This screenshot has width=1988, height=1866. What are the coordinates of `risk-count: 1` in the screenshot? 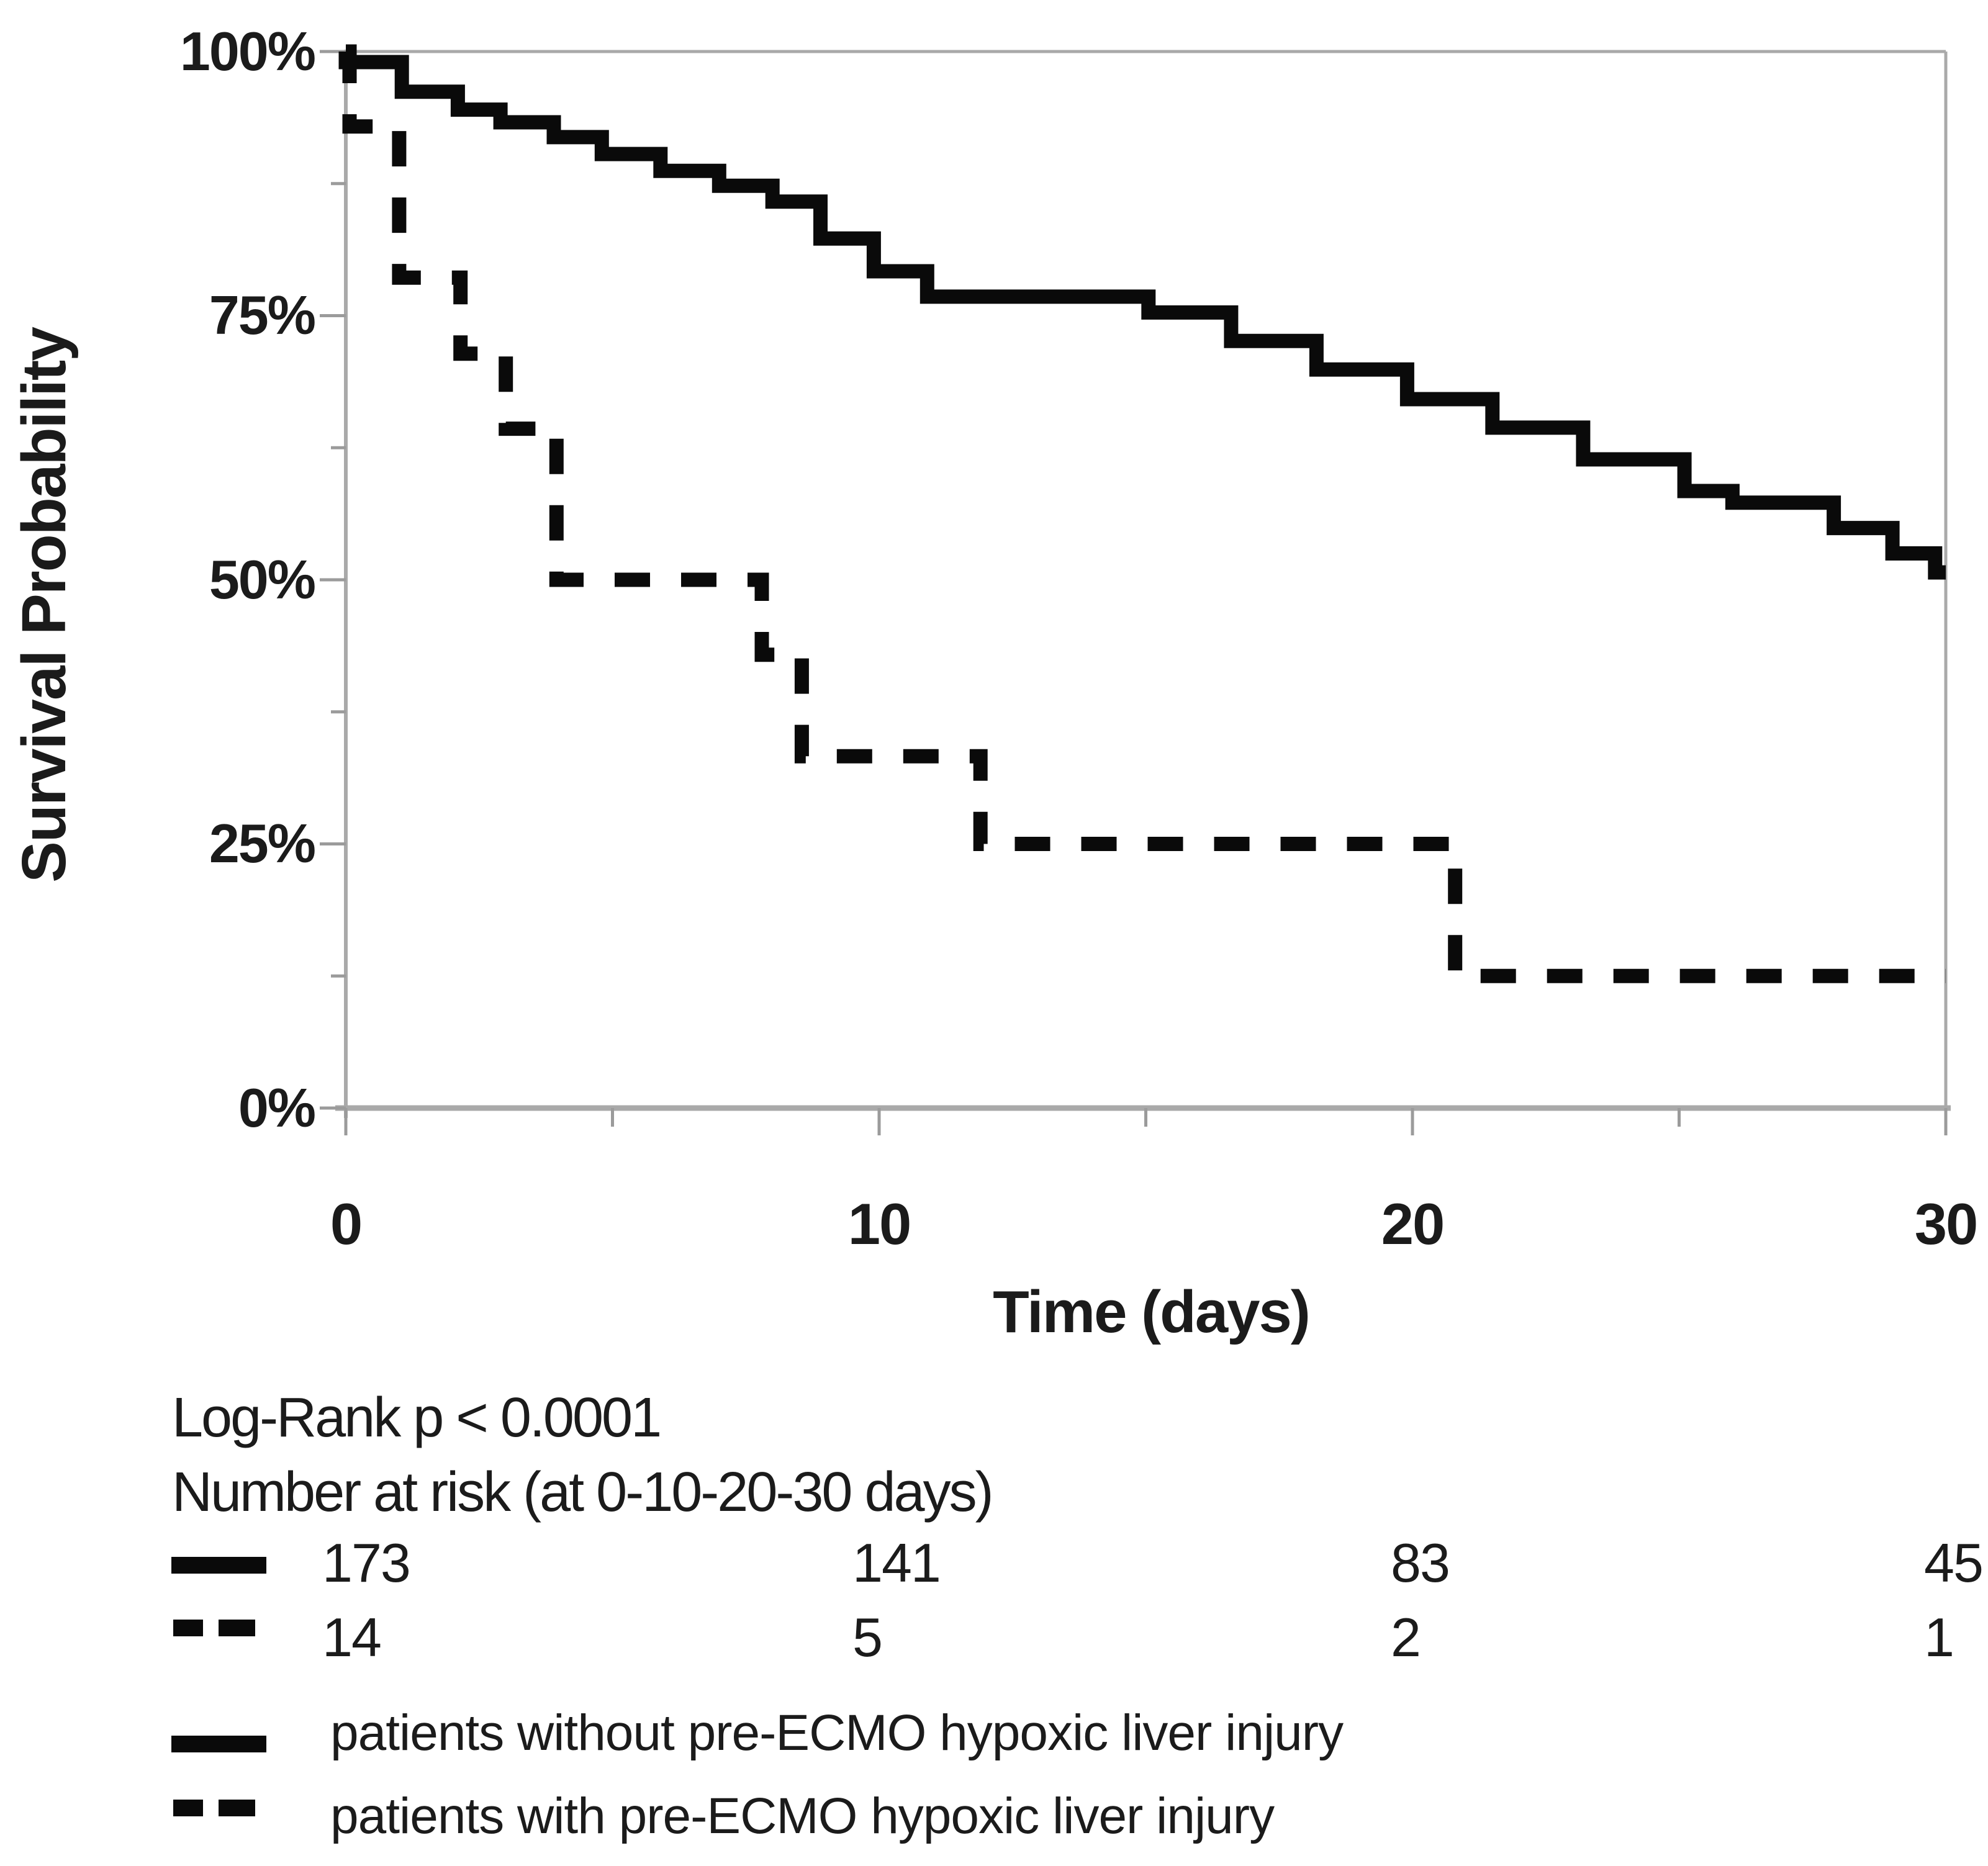 It's located at (1939, 1637).